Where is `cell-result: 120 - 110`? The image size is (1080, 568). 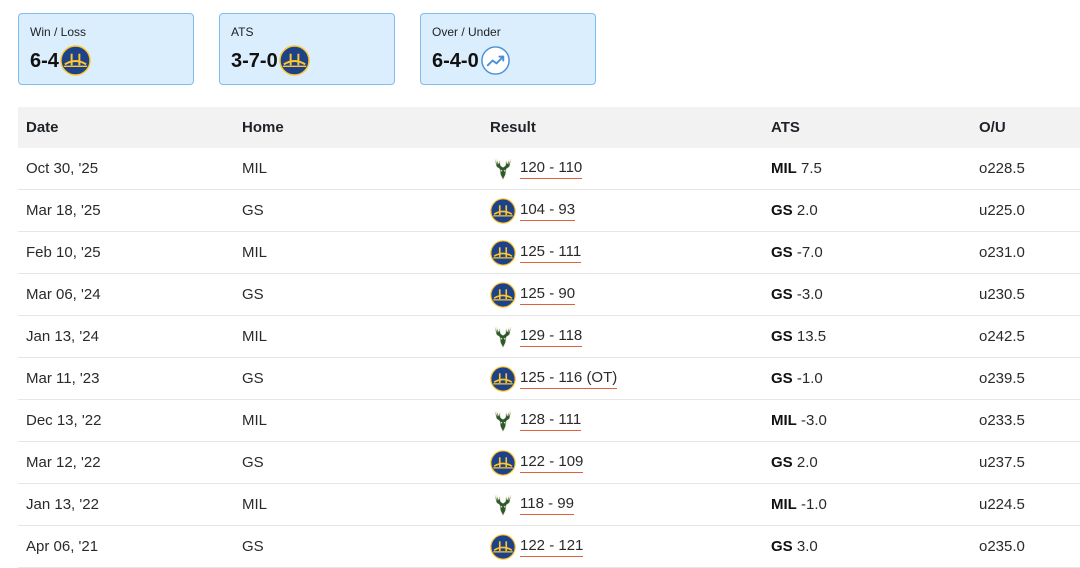 cell-result: 120 - 110 is located at coordinates (622, 169).